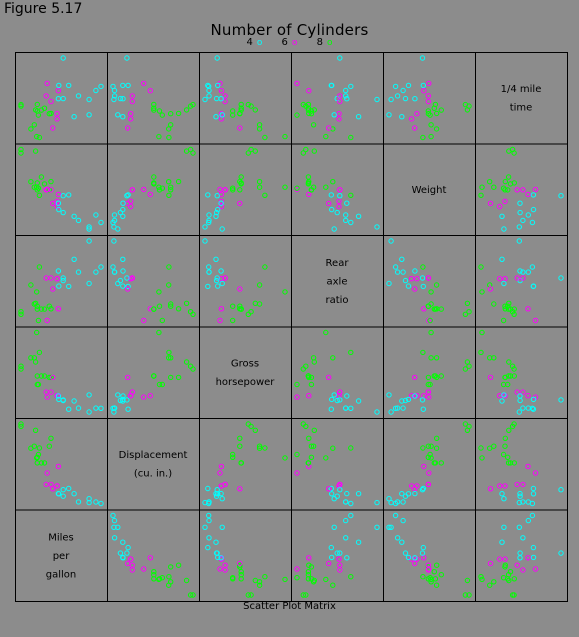  What do you see at coordinates (284, 42) in the screenshot?
I see `legend-label: 6` at bounding box center [284, 42].